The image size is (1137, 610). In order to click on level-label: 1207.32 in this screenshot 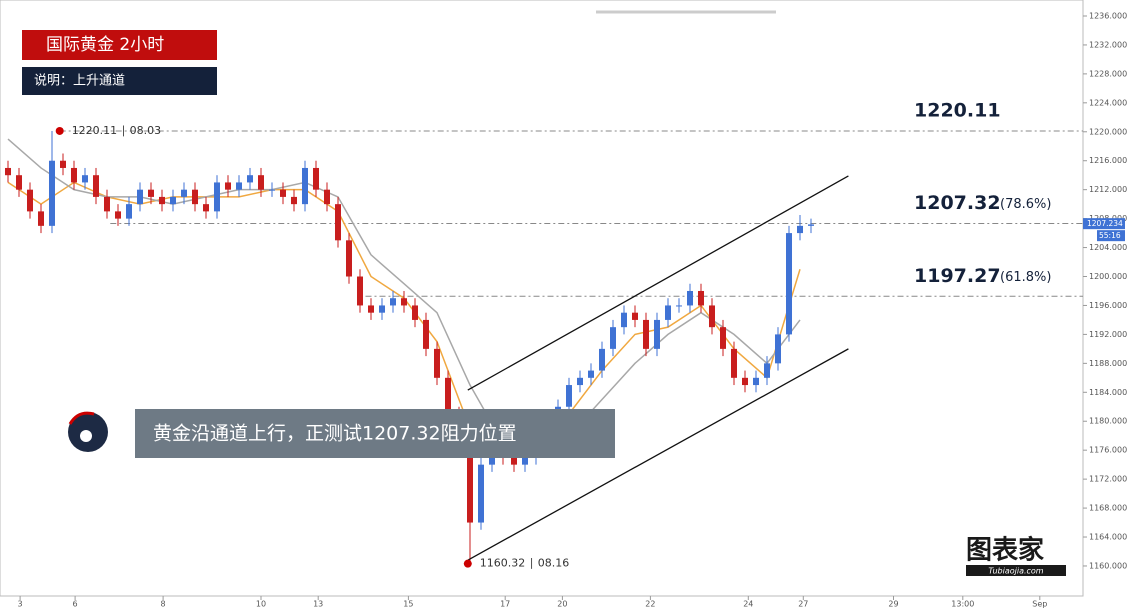, I will do `click(957, 203)`.